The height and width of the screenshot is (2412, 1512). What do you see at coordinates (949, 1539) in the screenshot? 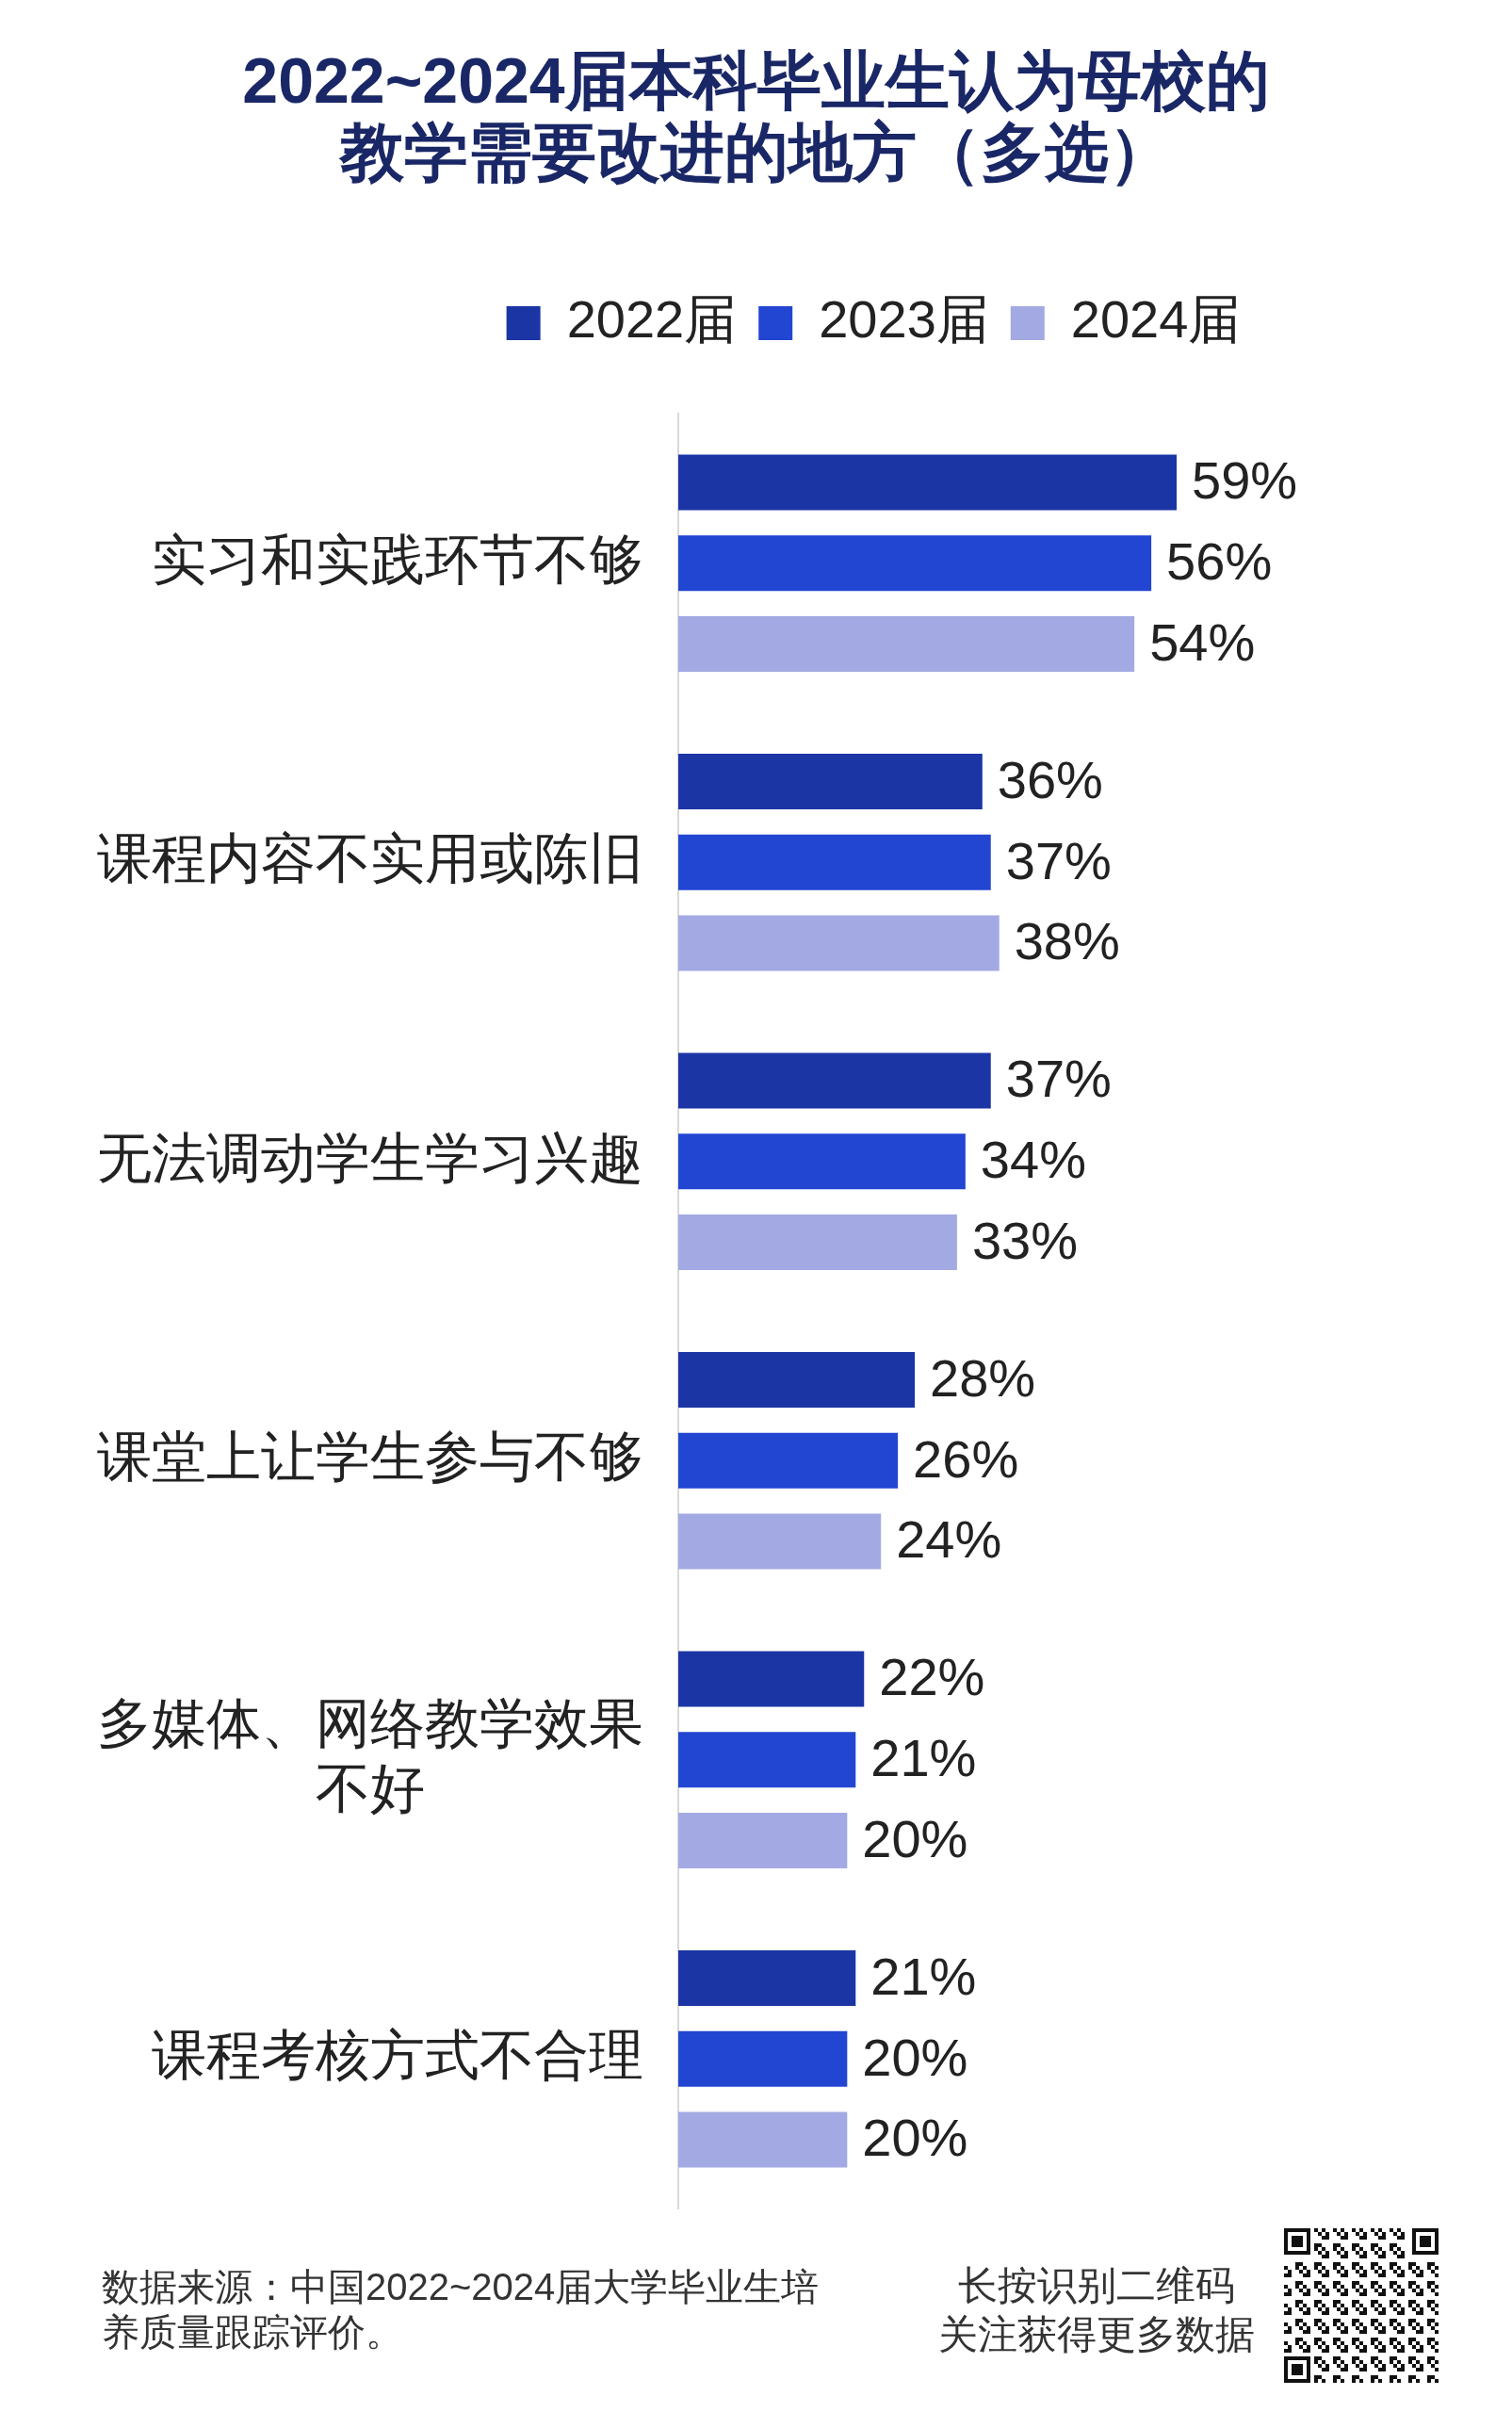
I see `data-label: 24%` at bounding box center [949, 1539].